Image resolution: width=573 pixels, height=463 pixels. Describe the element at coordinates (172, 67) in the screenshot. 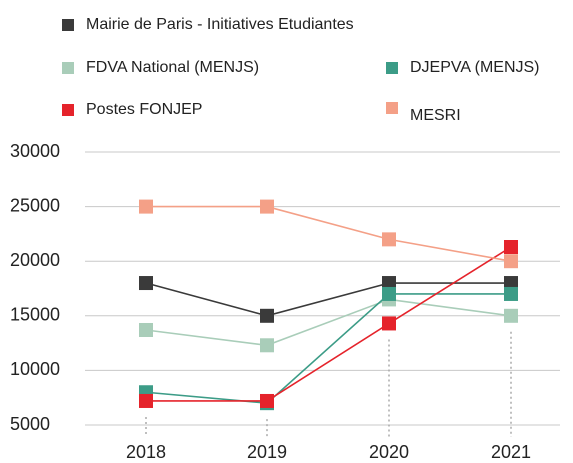

I see `legend-label: FDVA National (MENJS)` at that location.